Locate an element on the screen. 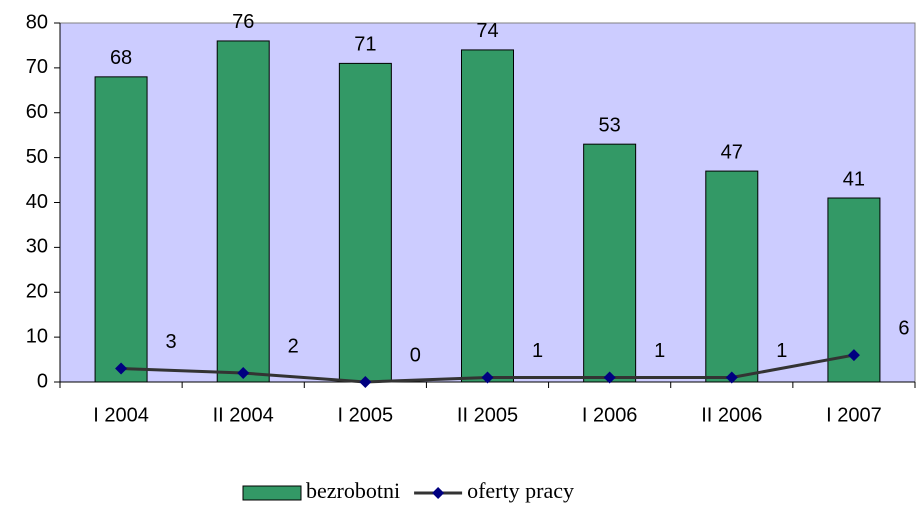  line-value-label: 3 is located at coordinates (171, 342).